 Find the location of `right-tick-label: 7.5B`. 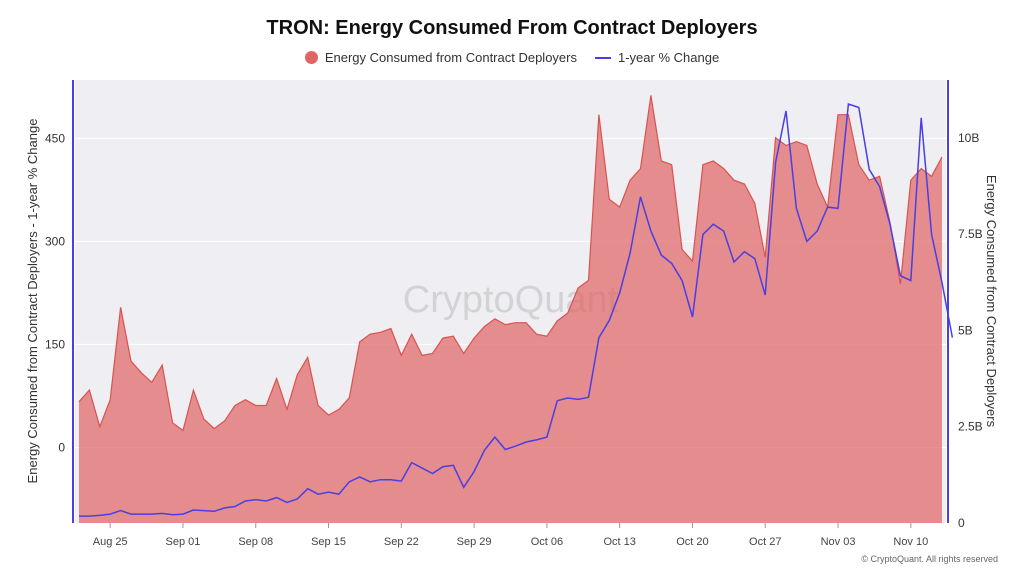

right-tick-label: 7.5B is located at coordinates (970, 234).